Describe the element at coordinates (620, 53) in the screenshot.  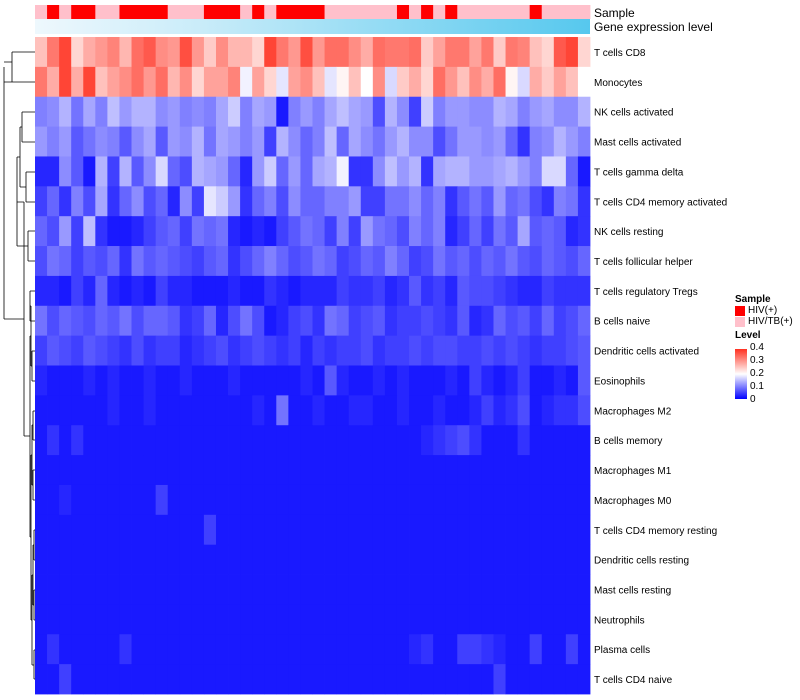
I see `row-label: T cells CD8` at that location.